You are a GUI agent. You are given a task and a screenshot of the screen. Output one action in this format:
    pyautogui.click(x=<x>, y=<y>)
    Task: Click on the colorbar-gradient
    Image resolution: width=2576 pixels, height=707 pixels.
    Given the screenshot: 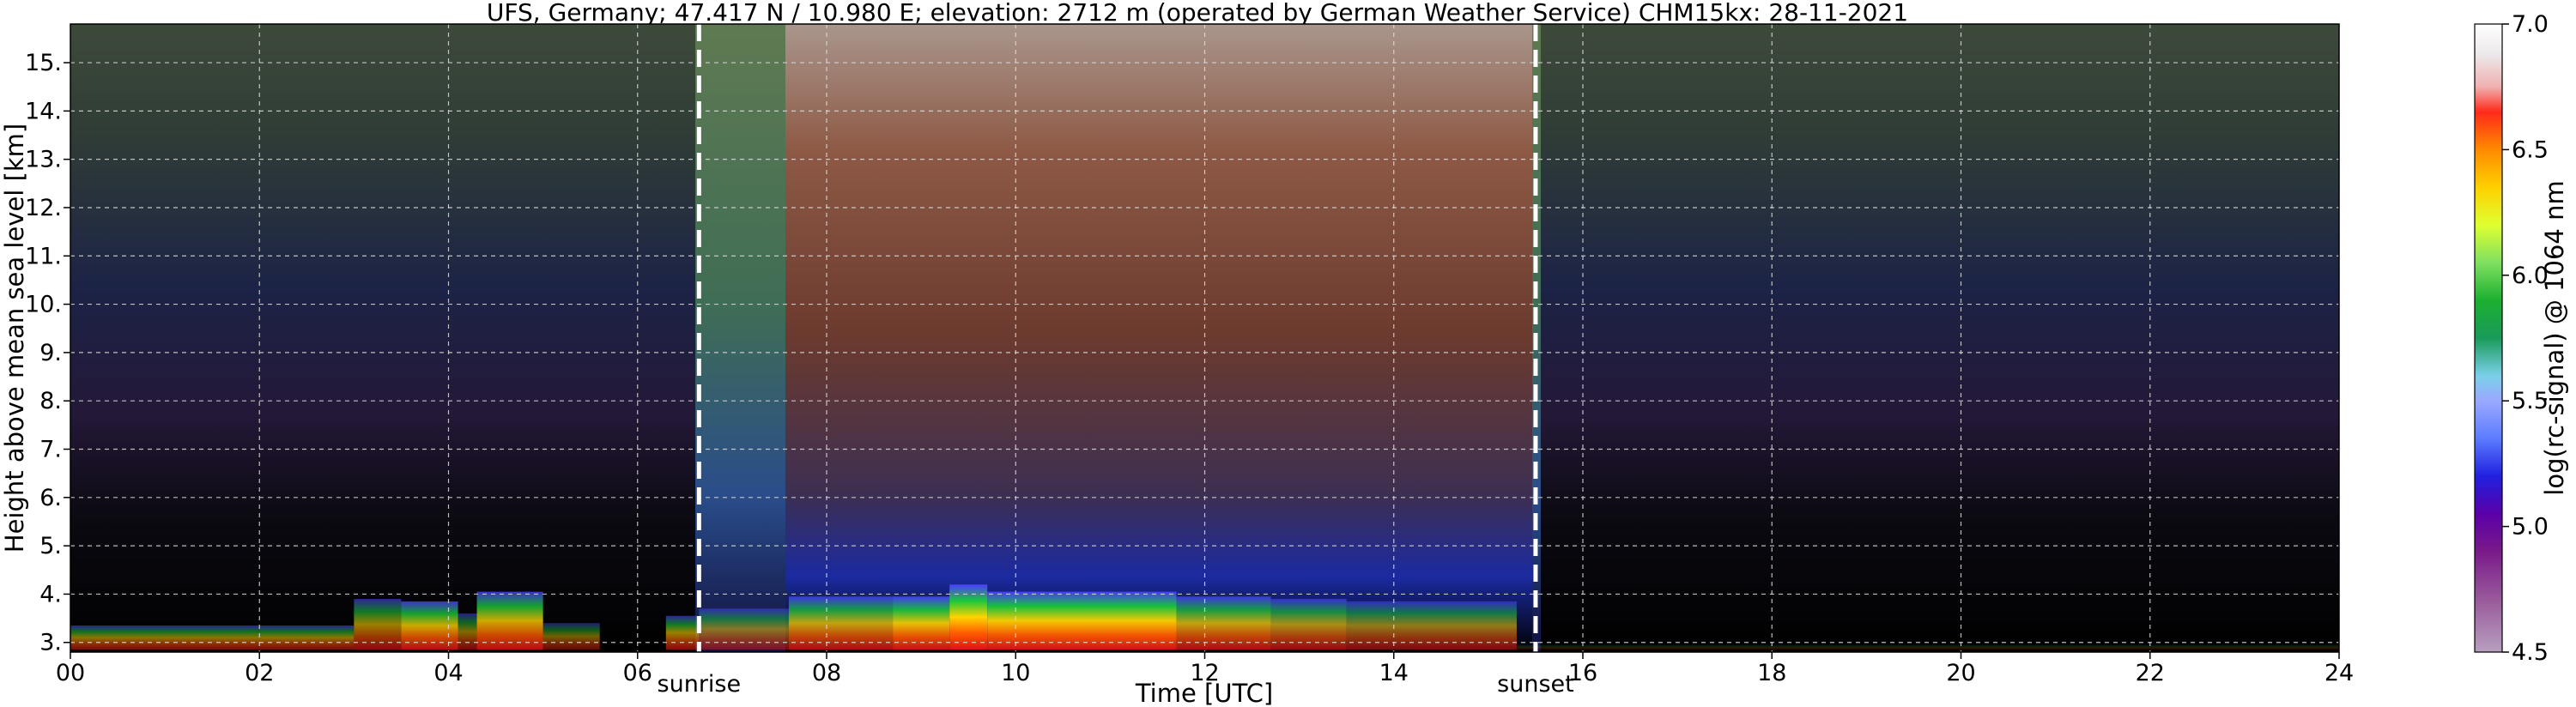 What is the action you would take?
    pyautogui.click(x=2488, y=338)
    